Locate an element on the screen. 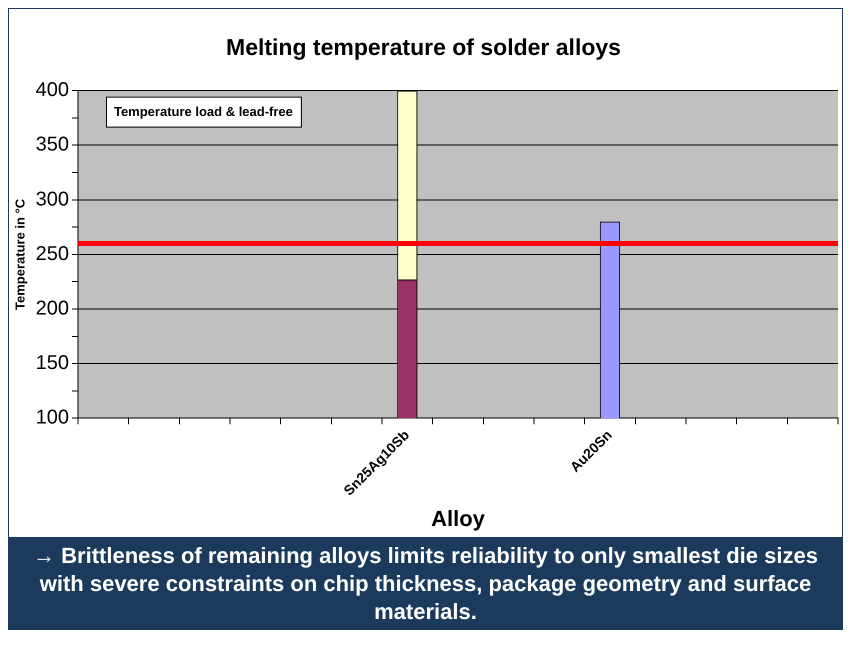 The width and height of the screenshot is (851, 652). text: → Brittleness of remaining alloys limits reliability to only smallest die sizes with severe constraints on chip thickness, package geometry and surface materials. is located at coordinates (425, 584).